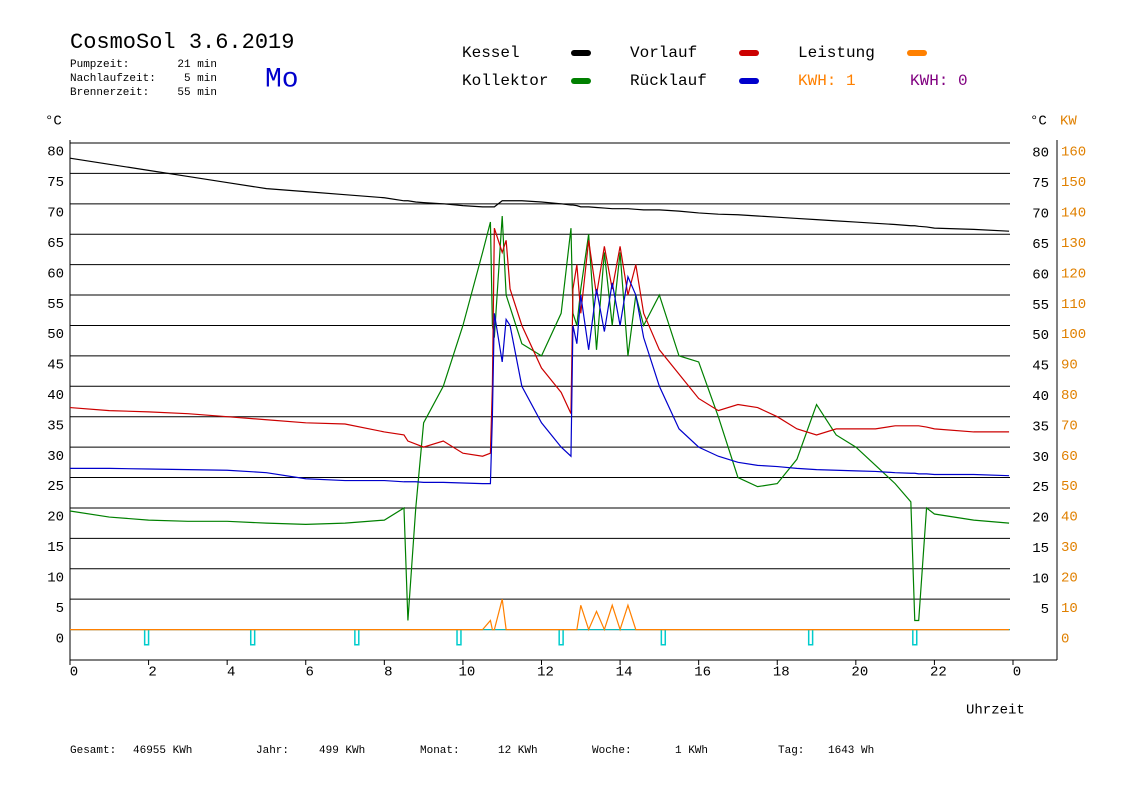 The image size is (1148, 812). Describe the element at coordinates (55, 305) in the screenshot. I see `y-tick-label: 55` at that location.